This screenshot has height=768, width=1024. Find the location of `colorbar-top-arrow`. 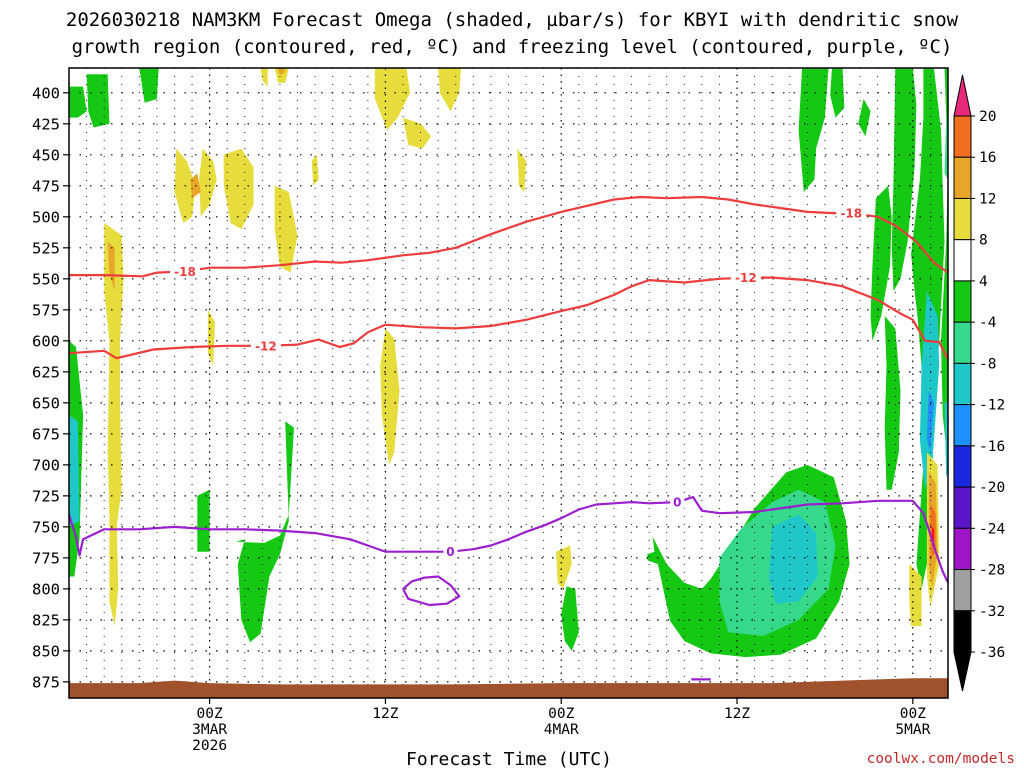

colorbar-top-arrow is located at coordinates (962, 95).